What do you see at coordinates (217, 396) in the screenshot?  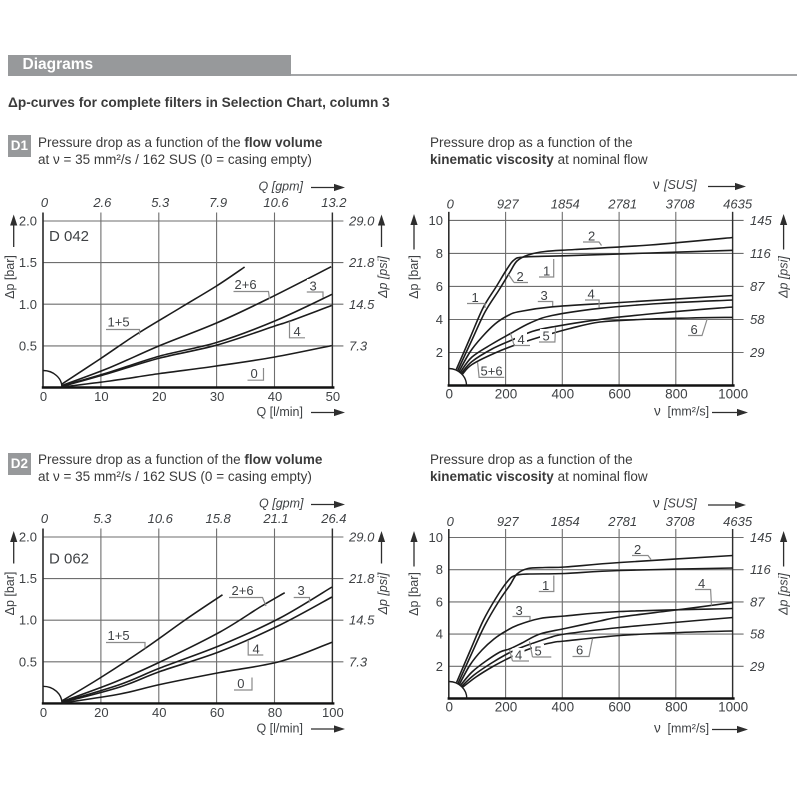 I see `svg-text: 30` at bounding box center [217, 396].